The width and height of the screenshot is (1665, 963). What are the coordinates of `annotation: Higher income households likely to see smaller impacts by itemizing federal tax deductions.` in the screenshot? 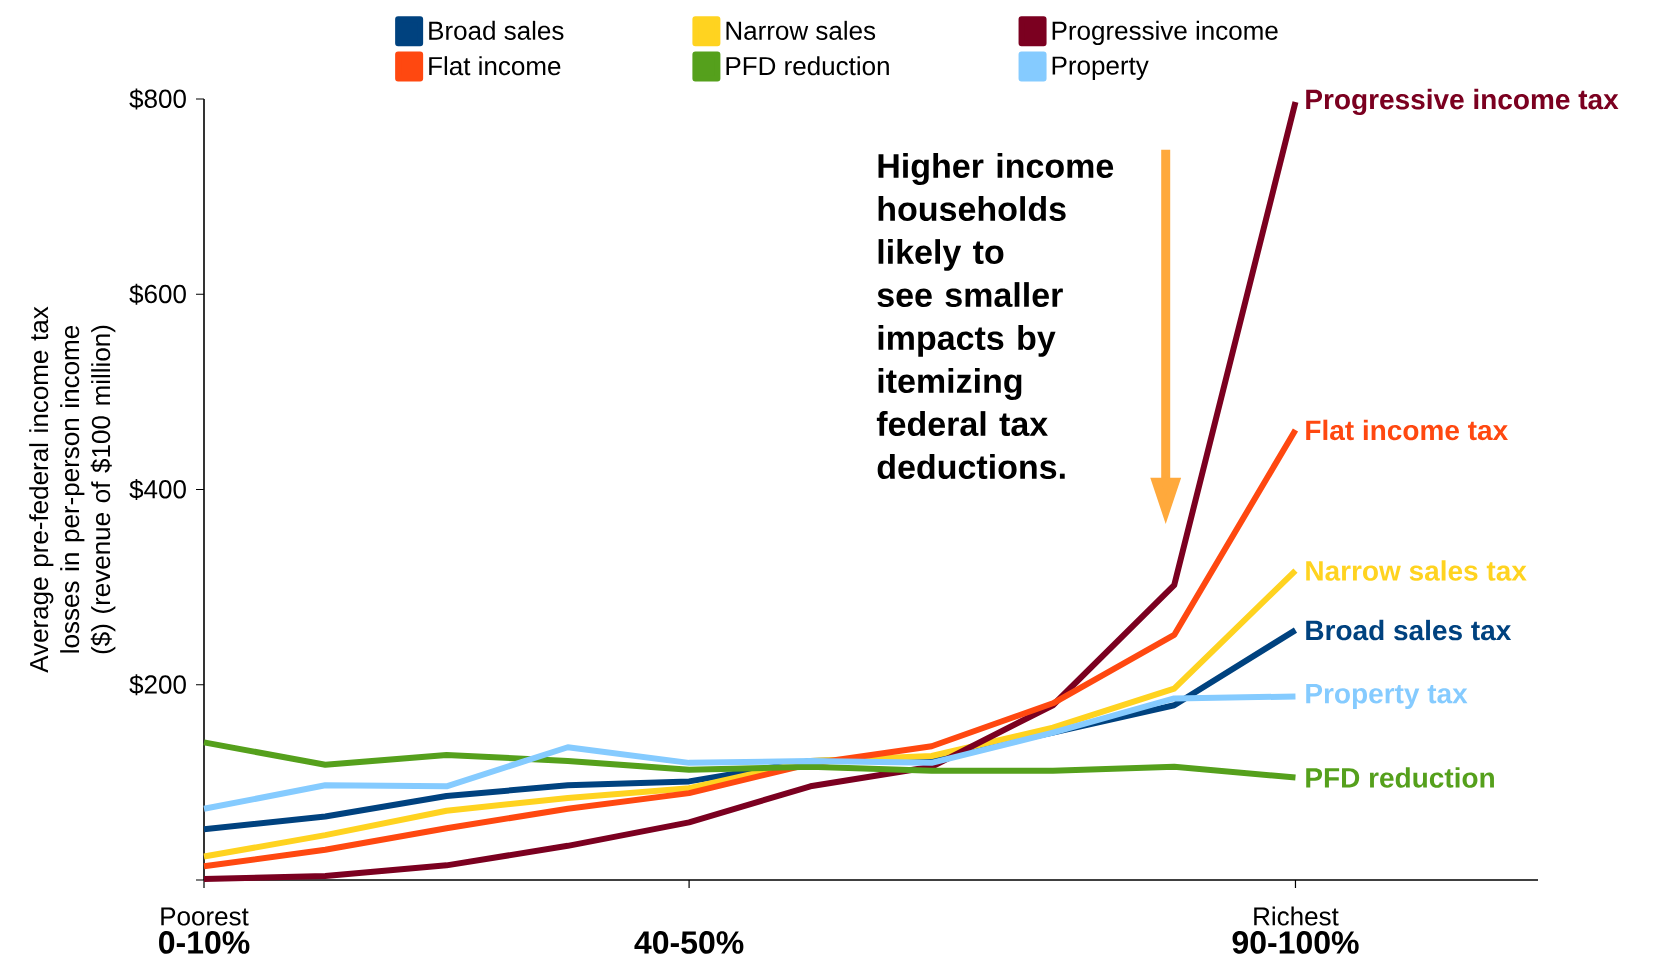 It's located at (995, 316).